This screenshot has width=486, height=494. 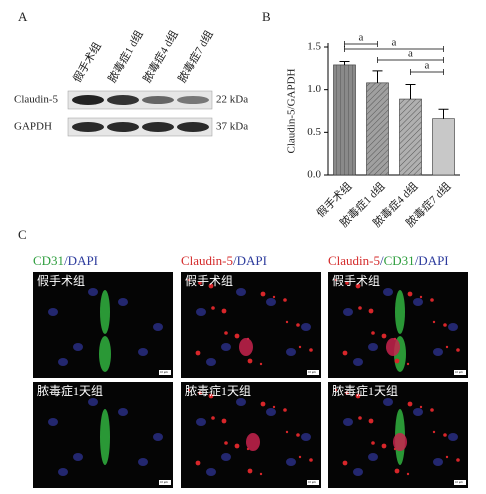 What do you see at coordinates (314, 132) in the screenshot?
I see `y-tick-label: 0.5` at bounding box center [314, 132].